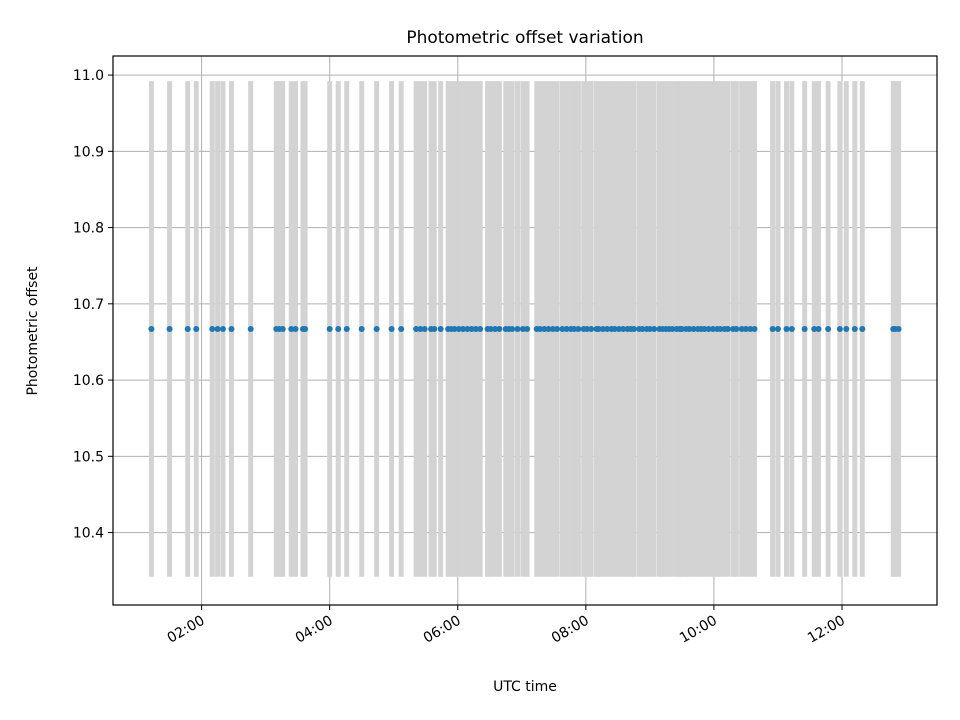 The image size is (960, 720). Describe the element at coordinates (88, 76) in the screenshot. I see `y-tick-label: 11.0` at that location.